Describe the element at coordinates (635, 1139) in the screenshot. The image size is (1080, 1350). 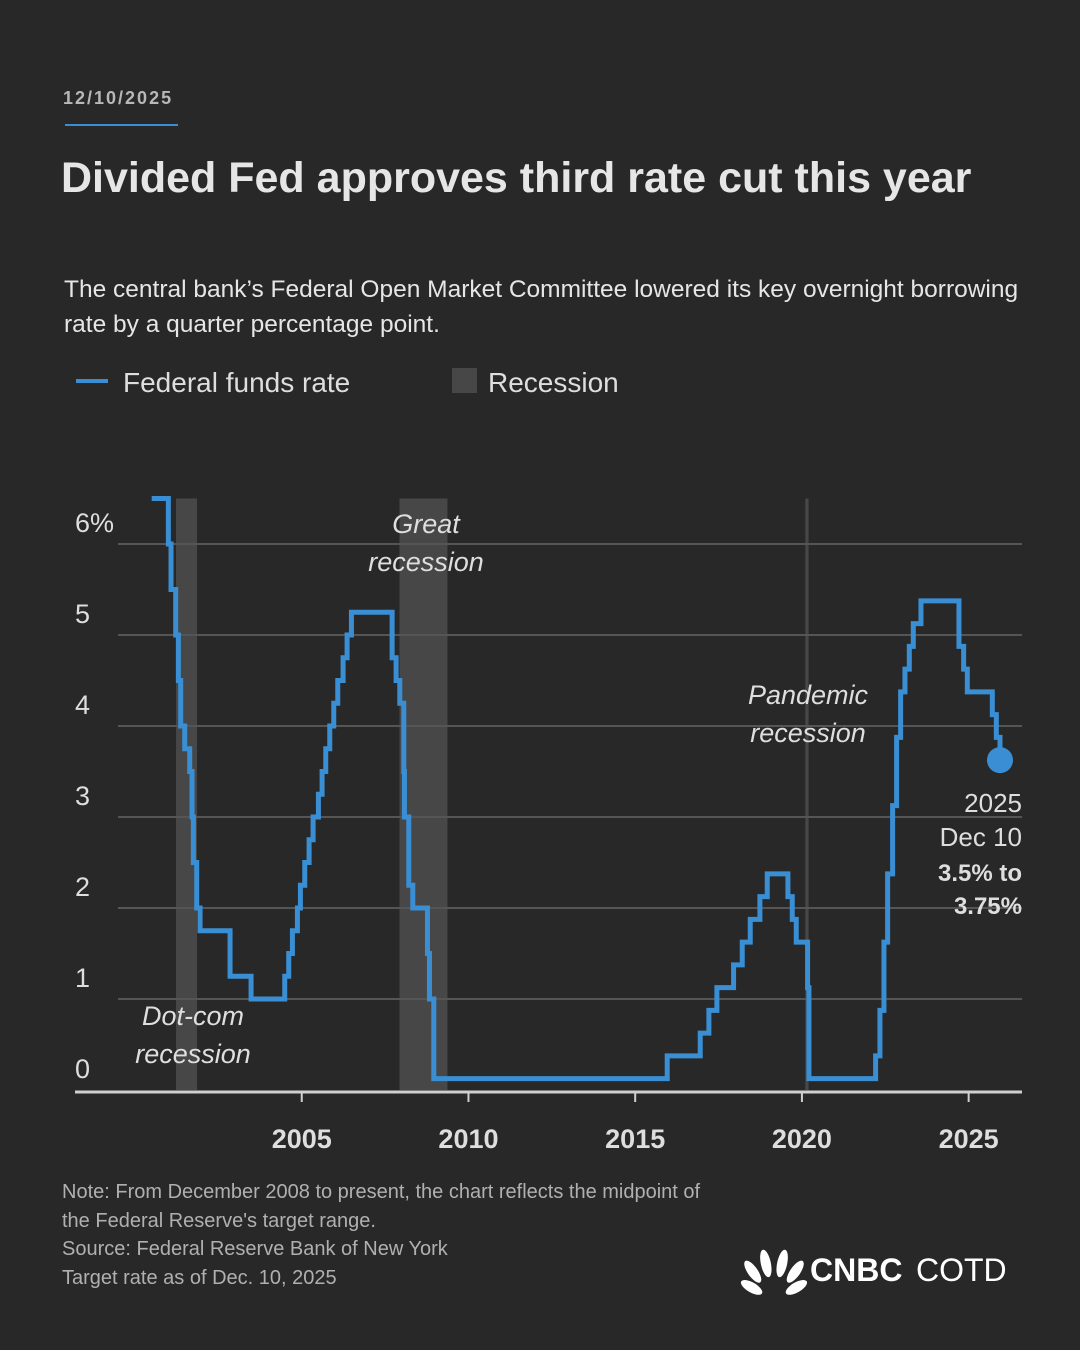
I see `x-tick-label: 2015` at that location.